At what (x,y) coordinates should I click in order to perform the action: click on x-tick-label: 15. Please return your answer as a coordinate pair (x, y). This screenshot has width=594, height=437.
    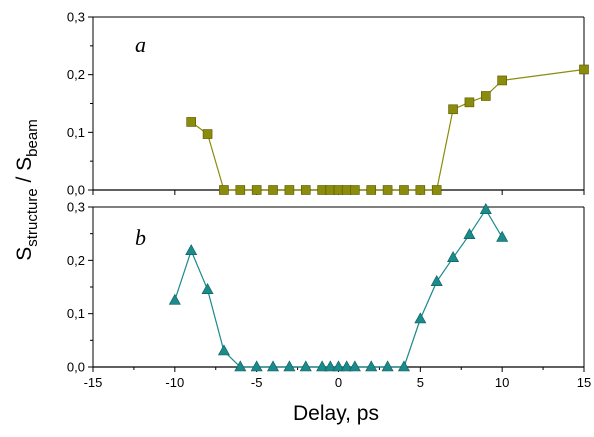
    Looking at the image, I should click on (584, 382).